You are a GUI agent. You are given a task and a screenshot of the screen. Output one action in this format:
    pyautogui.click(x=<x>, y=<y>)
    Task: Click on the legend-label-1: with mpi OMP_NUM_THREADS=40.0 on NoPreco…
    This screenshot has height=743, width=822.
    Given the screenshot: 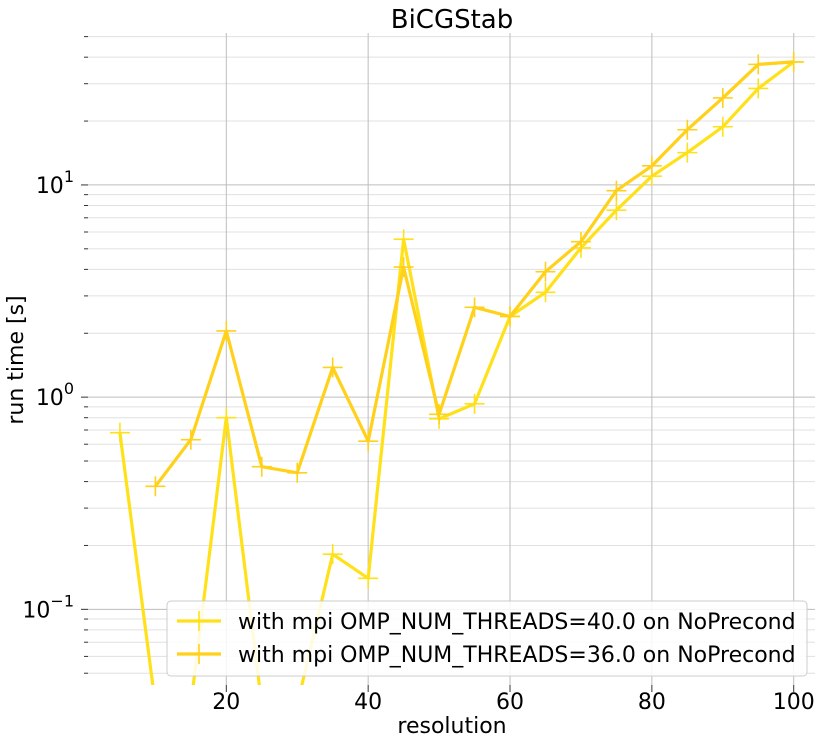 What is the action you would take?
    pyautogui.click(x=517, y=622)
    